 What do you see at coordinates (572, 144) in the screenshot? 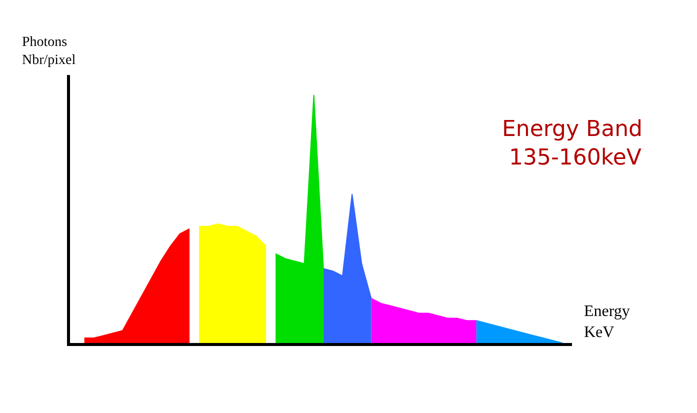
I see `annotation: Energy Band 135-160keV` at bounding box center [572, 144].